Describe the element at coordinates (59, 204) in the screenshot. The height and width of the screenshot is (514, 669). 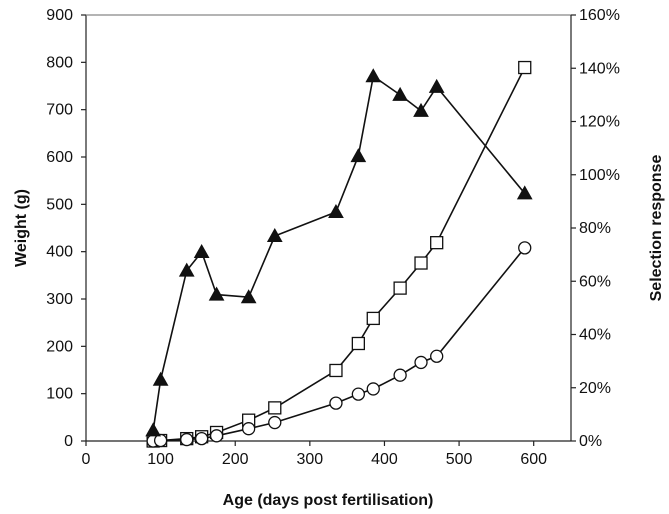
I see `y-tick-label: 500` at that location.